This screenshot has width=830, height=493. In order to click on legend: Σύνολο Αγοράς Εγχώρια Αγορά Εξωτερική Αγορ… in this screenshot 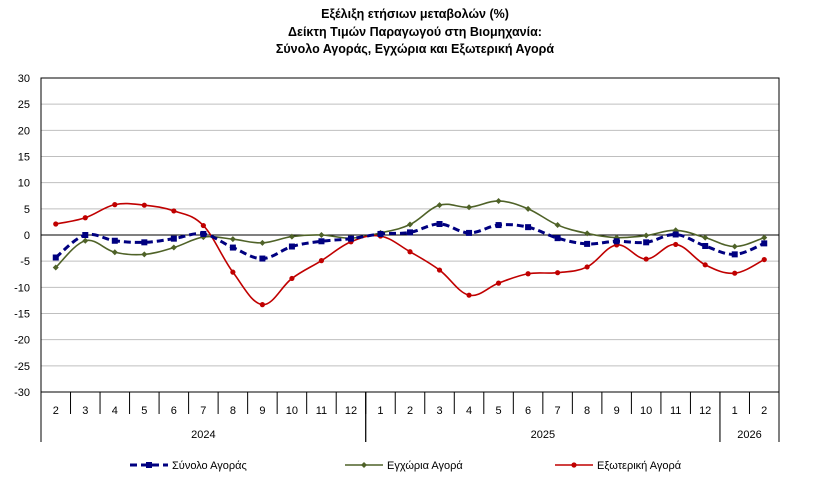, I will do `click(406, 466)`.